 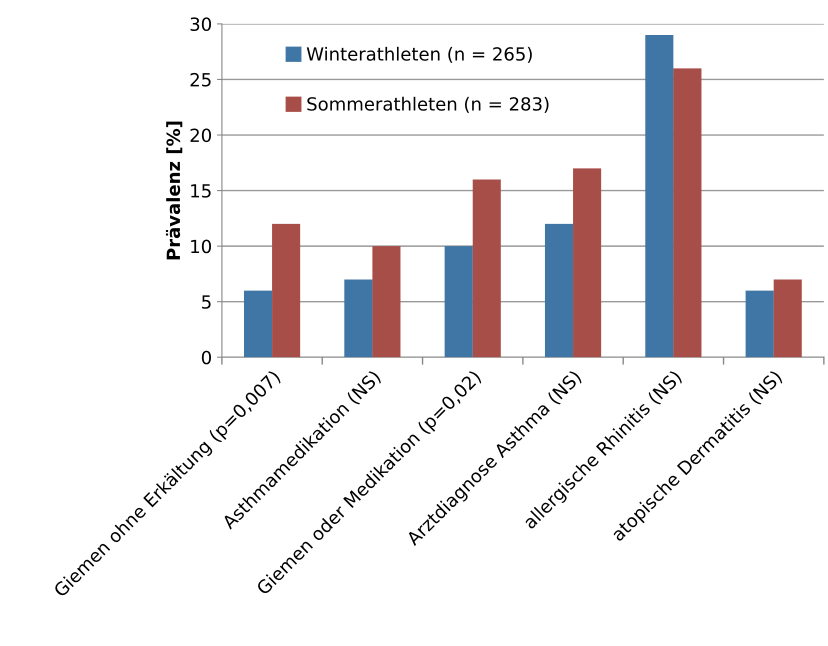 What do you see at coordinates (200, 24) in the screenshot?
I see `y-tick-label: 30` at bounding box center [200, 24].